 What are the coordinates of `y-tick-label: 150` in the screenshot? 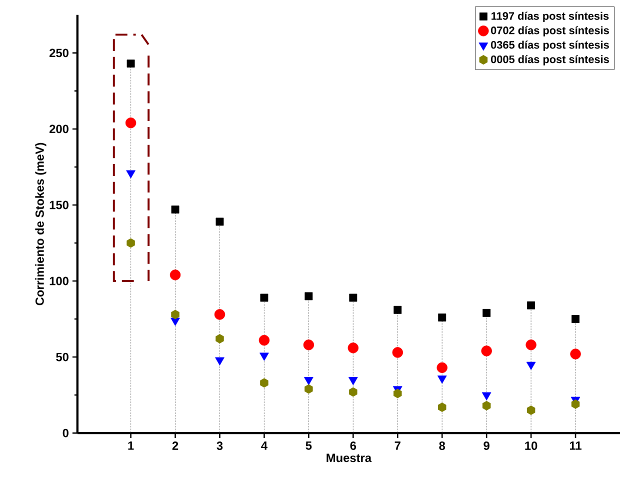 It's located at (59, 205).